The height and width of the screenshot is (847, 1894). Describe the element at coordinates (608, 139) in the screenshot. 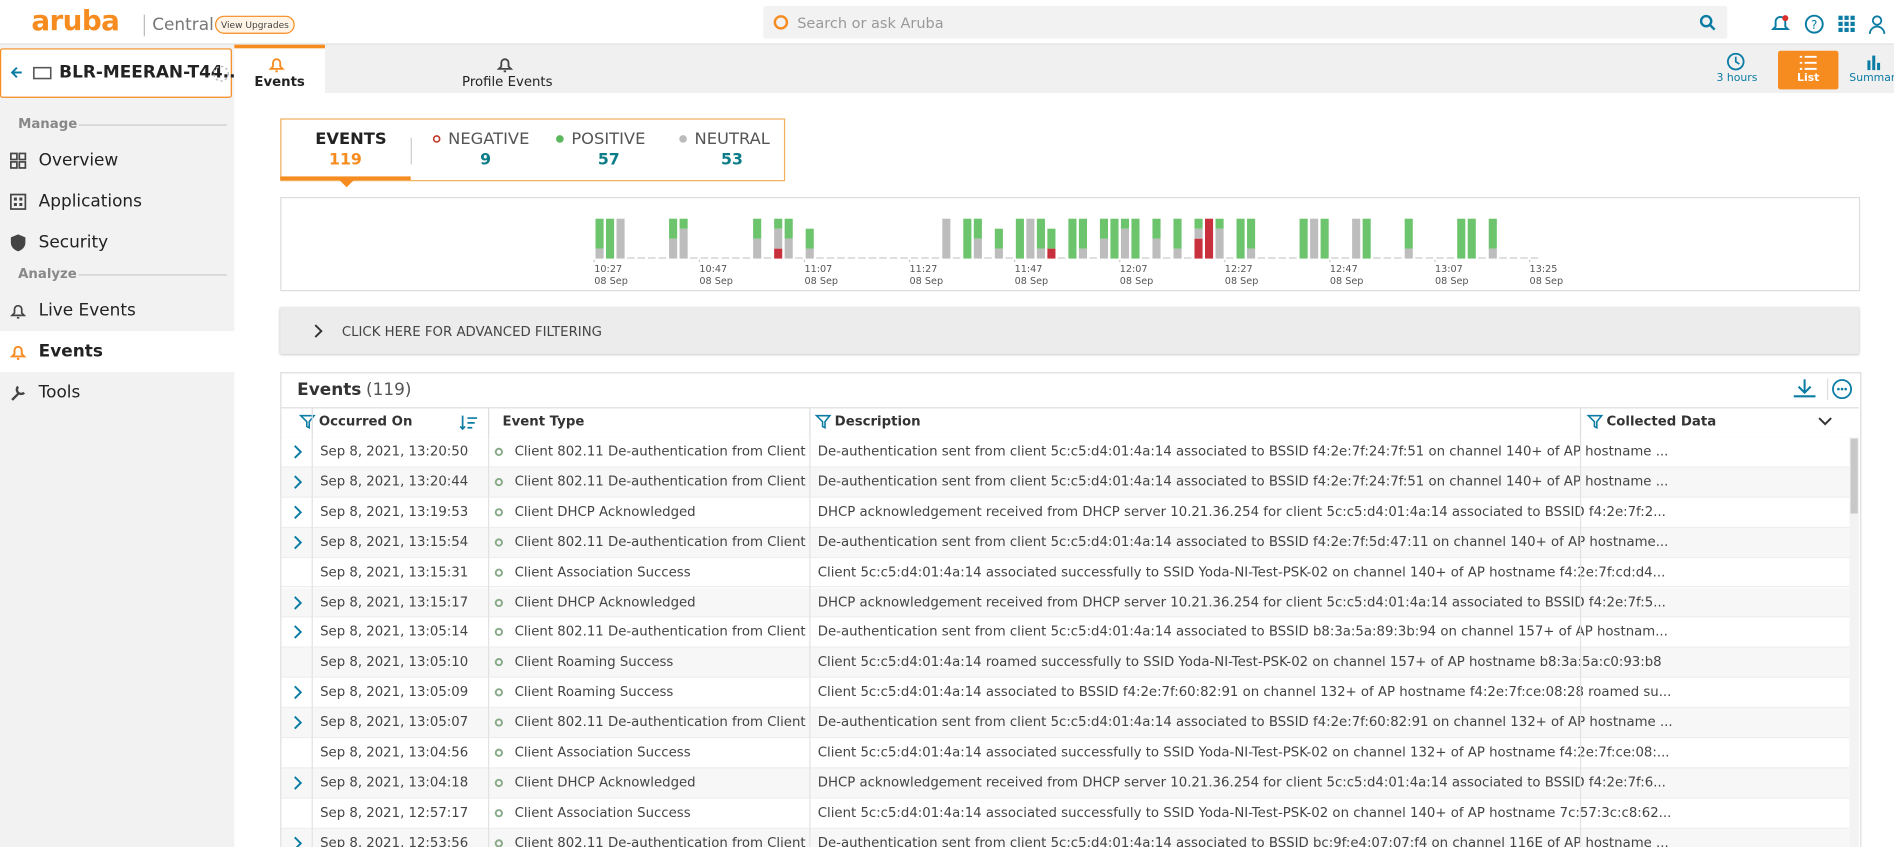

I see `summary-label: POSITIVE` at that location.